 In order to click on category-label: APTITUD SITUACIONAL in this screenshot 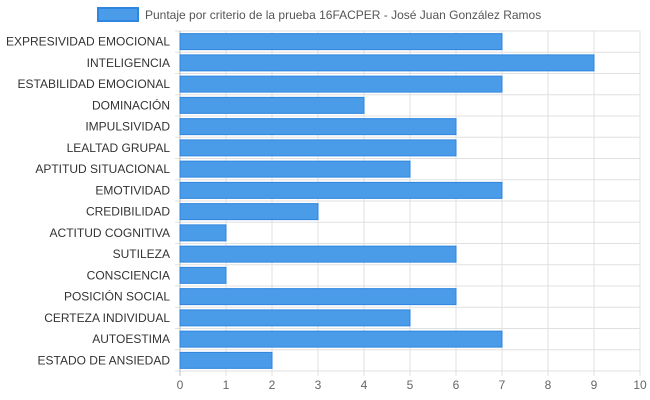, I will do `click(102, 169)`.